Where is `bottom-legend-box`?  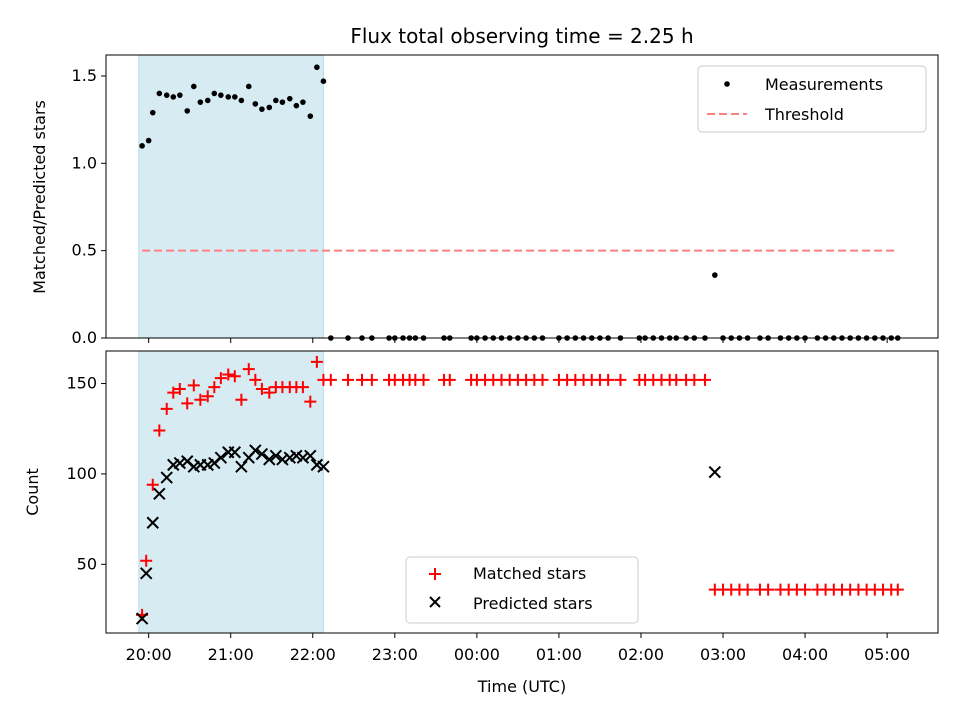
bottom-legend-box is located at coordinates (522, 590).